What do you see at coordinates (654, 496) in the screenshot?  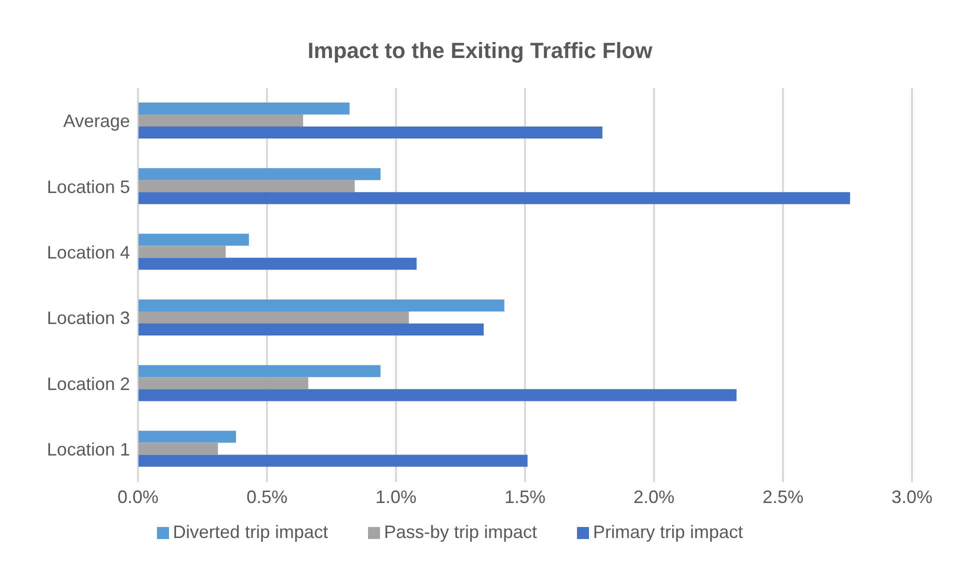 I see `x-tick-label: 2.0%` at bounding box center [654, 496].